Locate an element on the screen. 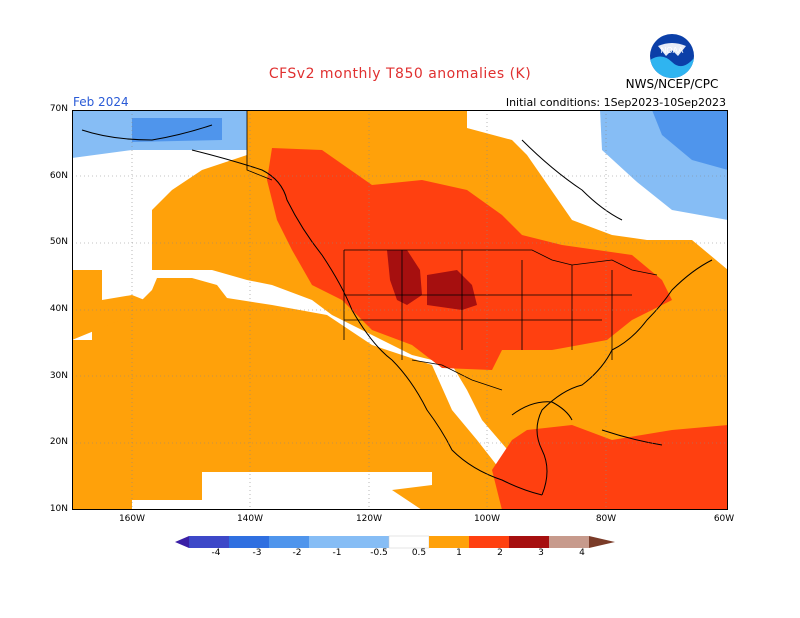 This screenshot has height=618, width=800. colorbar is located at coordinates (395, 542).